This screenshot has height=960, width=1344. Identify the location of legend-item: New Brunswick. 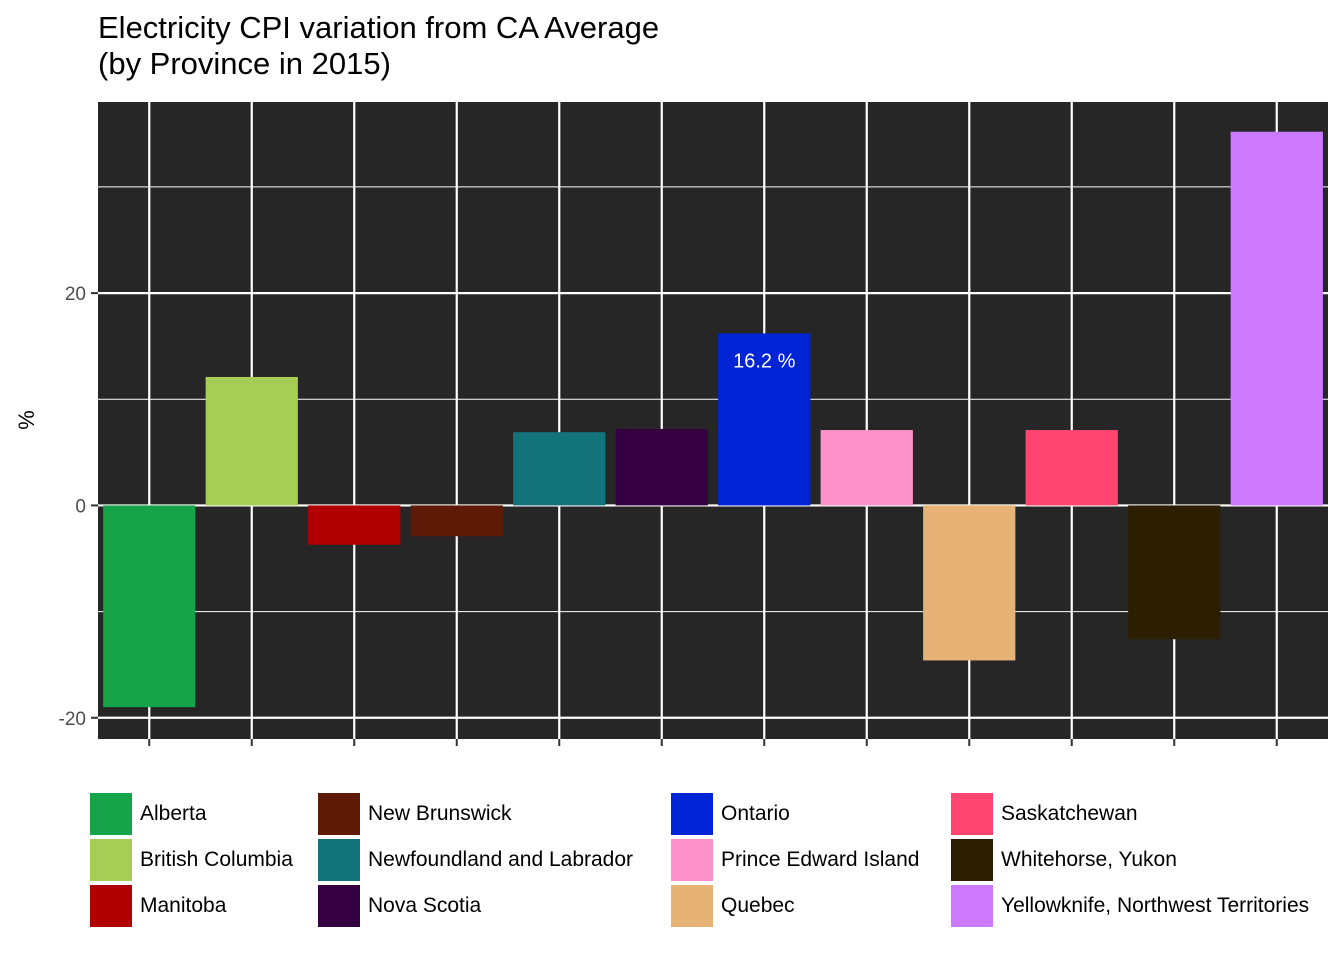
(415, 814).